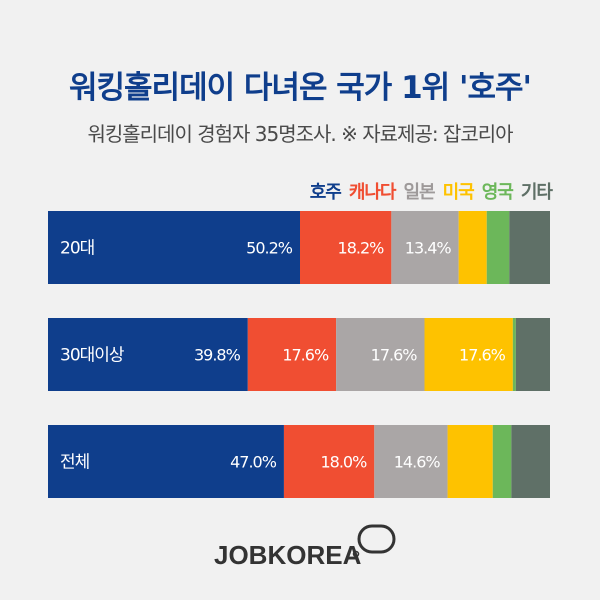 This screenshot has height=600, width=600. I want to click on bar-segment-total-canada, so click(329, 461).